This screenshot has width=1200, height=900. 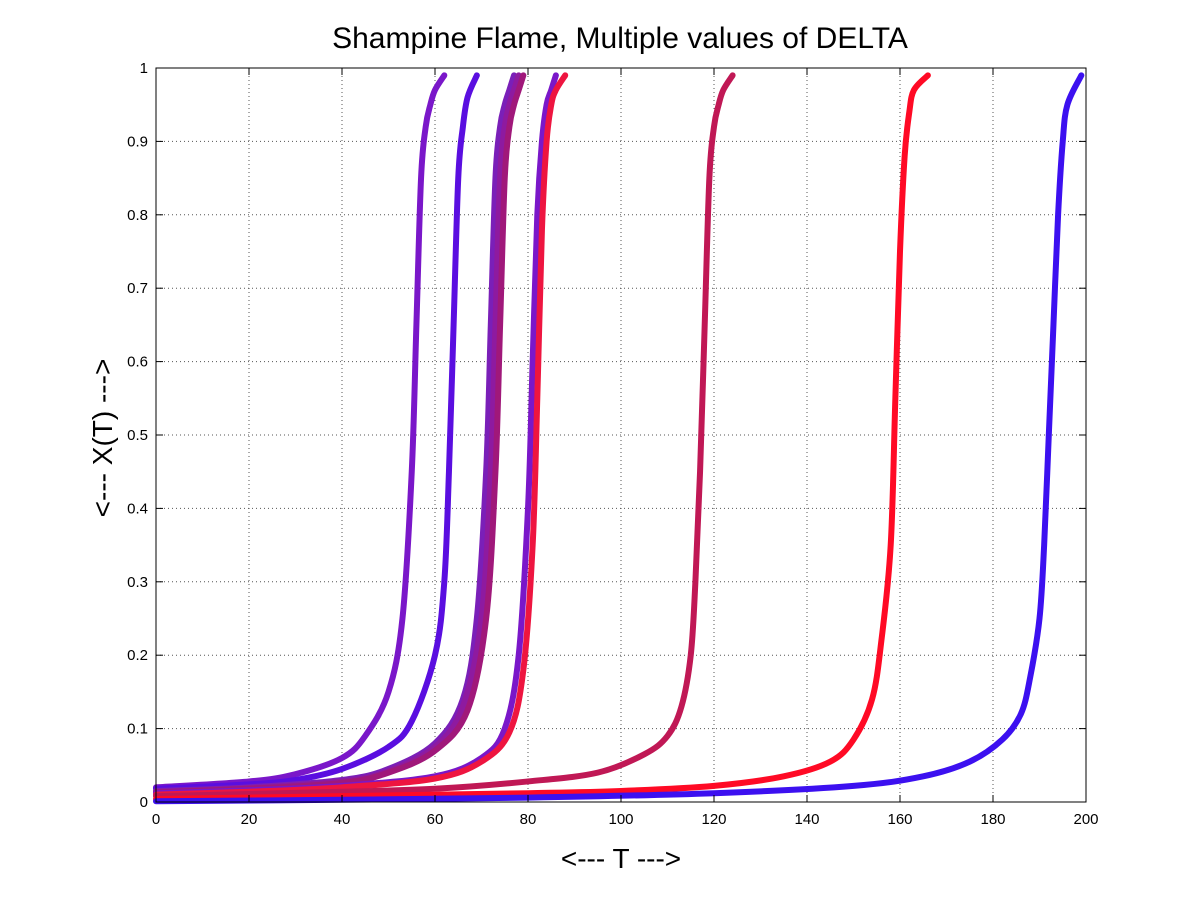 What do you see at coordinates (156, 819) in the screenshot?
I see `x-tick-label: 0` at bounding box center [156, 819].